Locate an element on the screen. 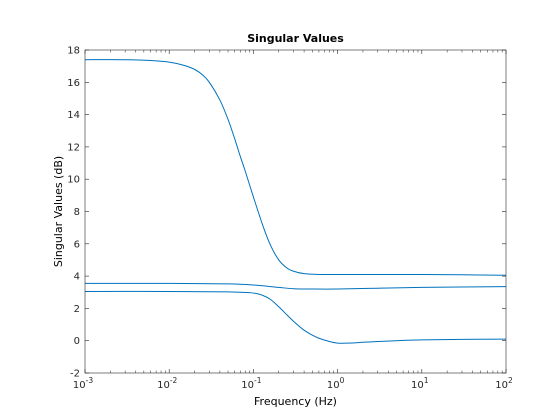 The height and width of the screenshot is (420, 560). y-tick-label: 16 is located at coordinates (73, 83).